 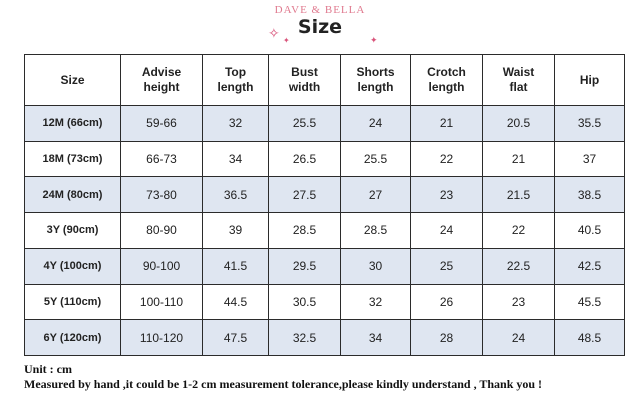 I want to click on size-cell: 4Y (100cm), so click(x=72, y=266).